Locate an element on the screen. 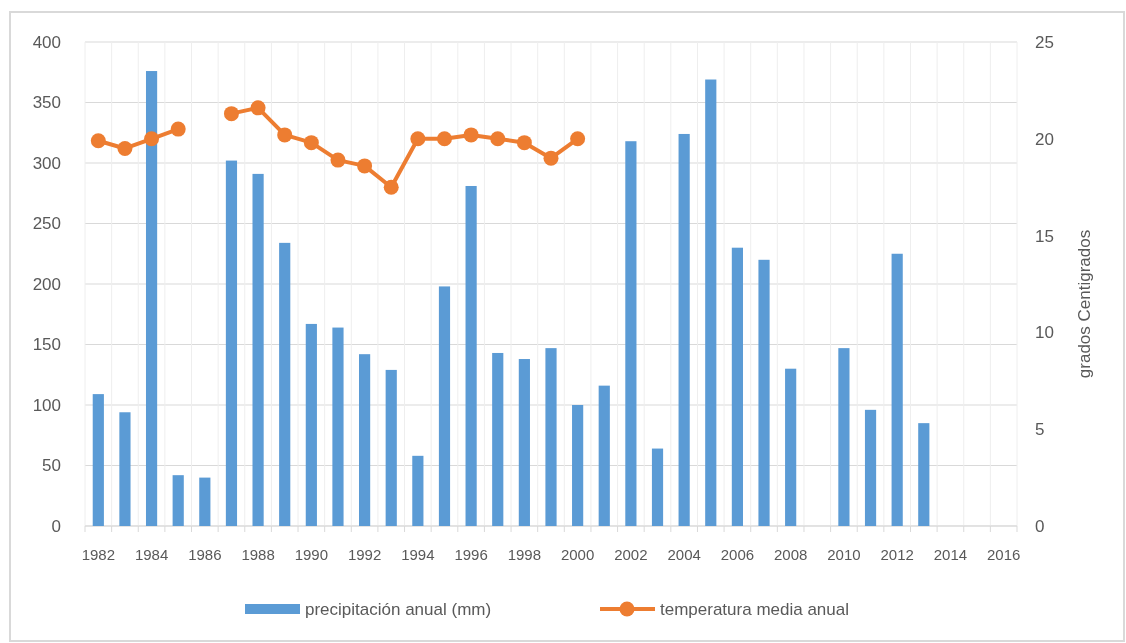  y2-tick-label: 25 is located at coordinates (1044, 42).